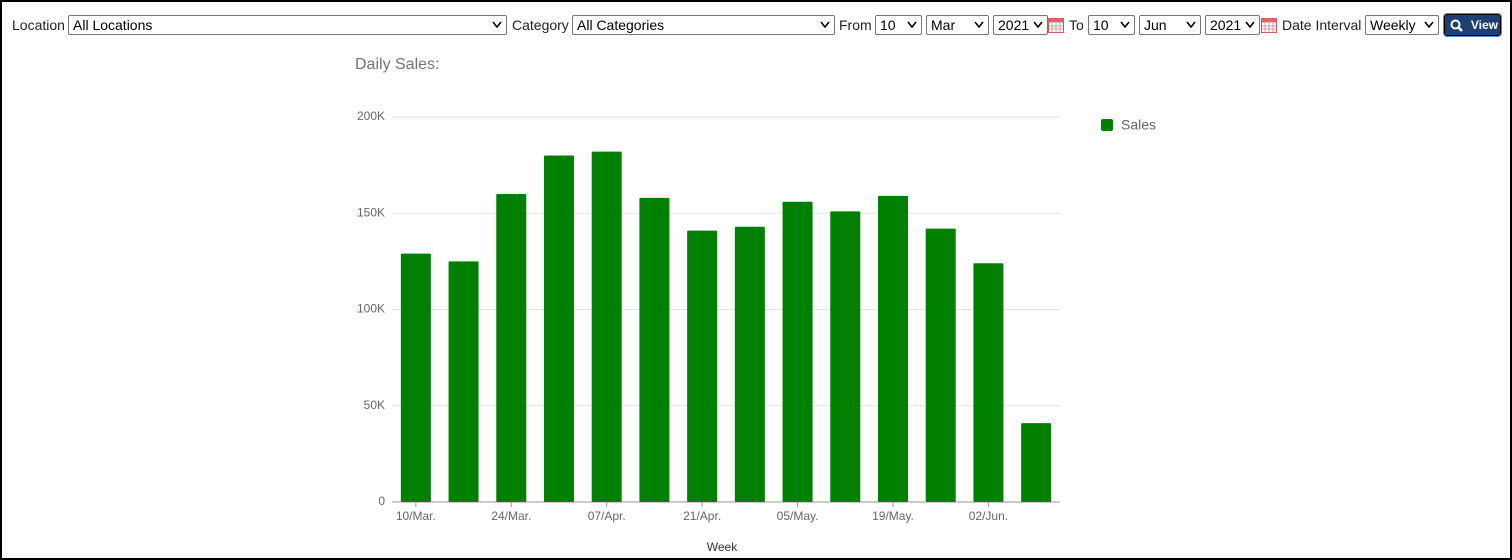 Image resolution: width=1512 pixels, height=560 pixels. Describe the element at coordinates (888, 25) in the screenshot. I see `from-day: 10` at that location.